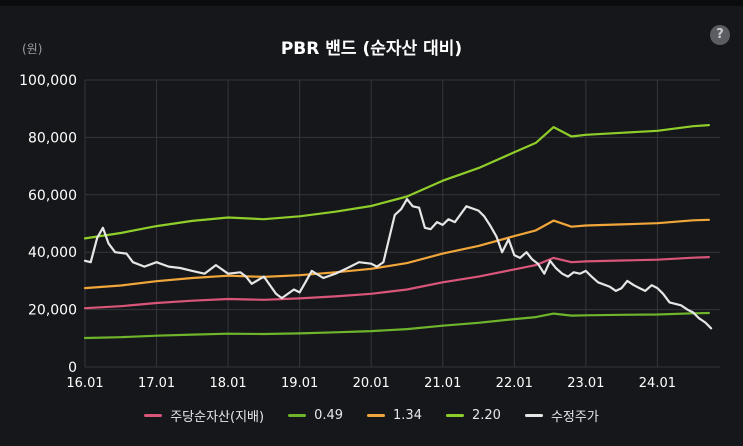 The image size is (743, 446). Describe the element at coordinates (657, 383) in the screenshot. I see `x-tick-label: 24.01` at that location.